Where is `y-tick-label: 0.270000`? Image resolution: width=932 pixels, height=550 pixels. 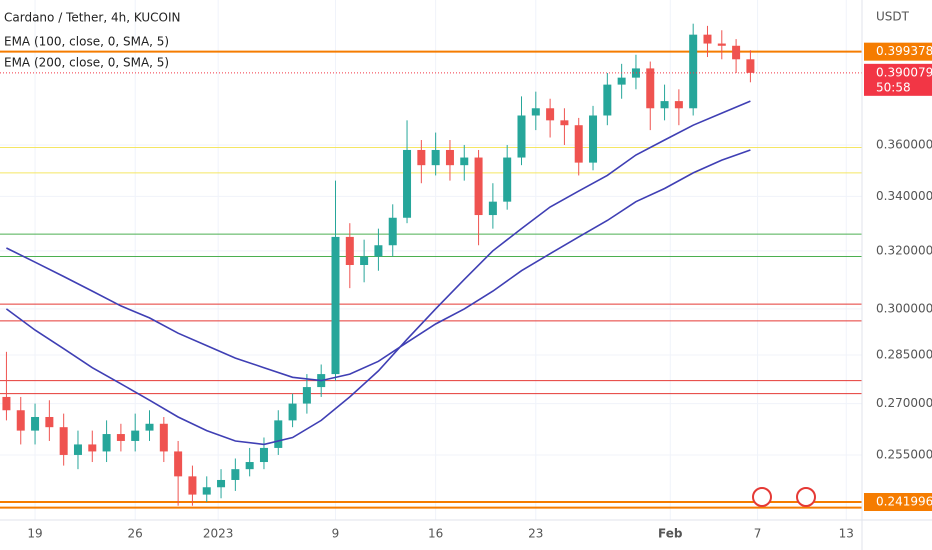 y-tick-label: 0.270000 is located at coordinates (904, 403).